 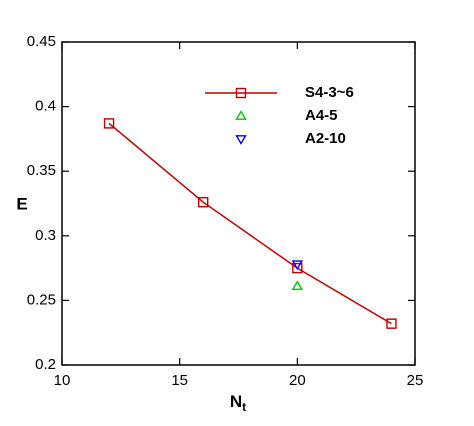 What do you see at coordinates (41, 170) in the screenshot?
I see `y-tick-label: 0.35` at bounding box center [41, 170].